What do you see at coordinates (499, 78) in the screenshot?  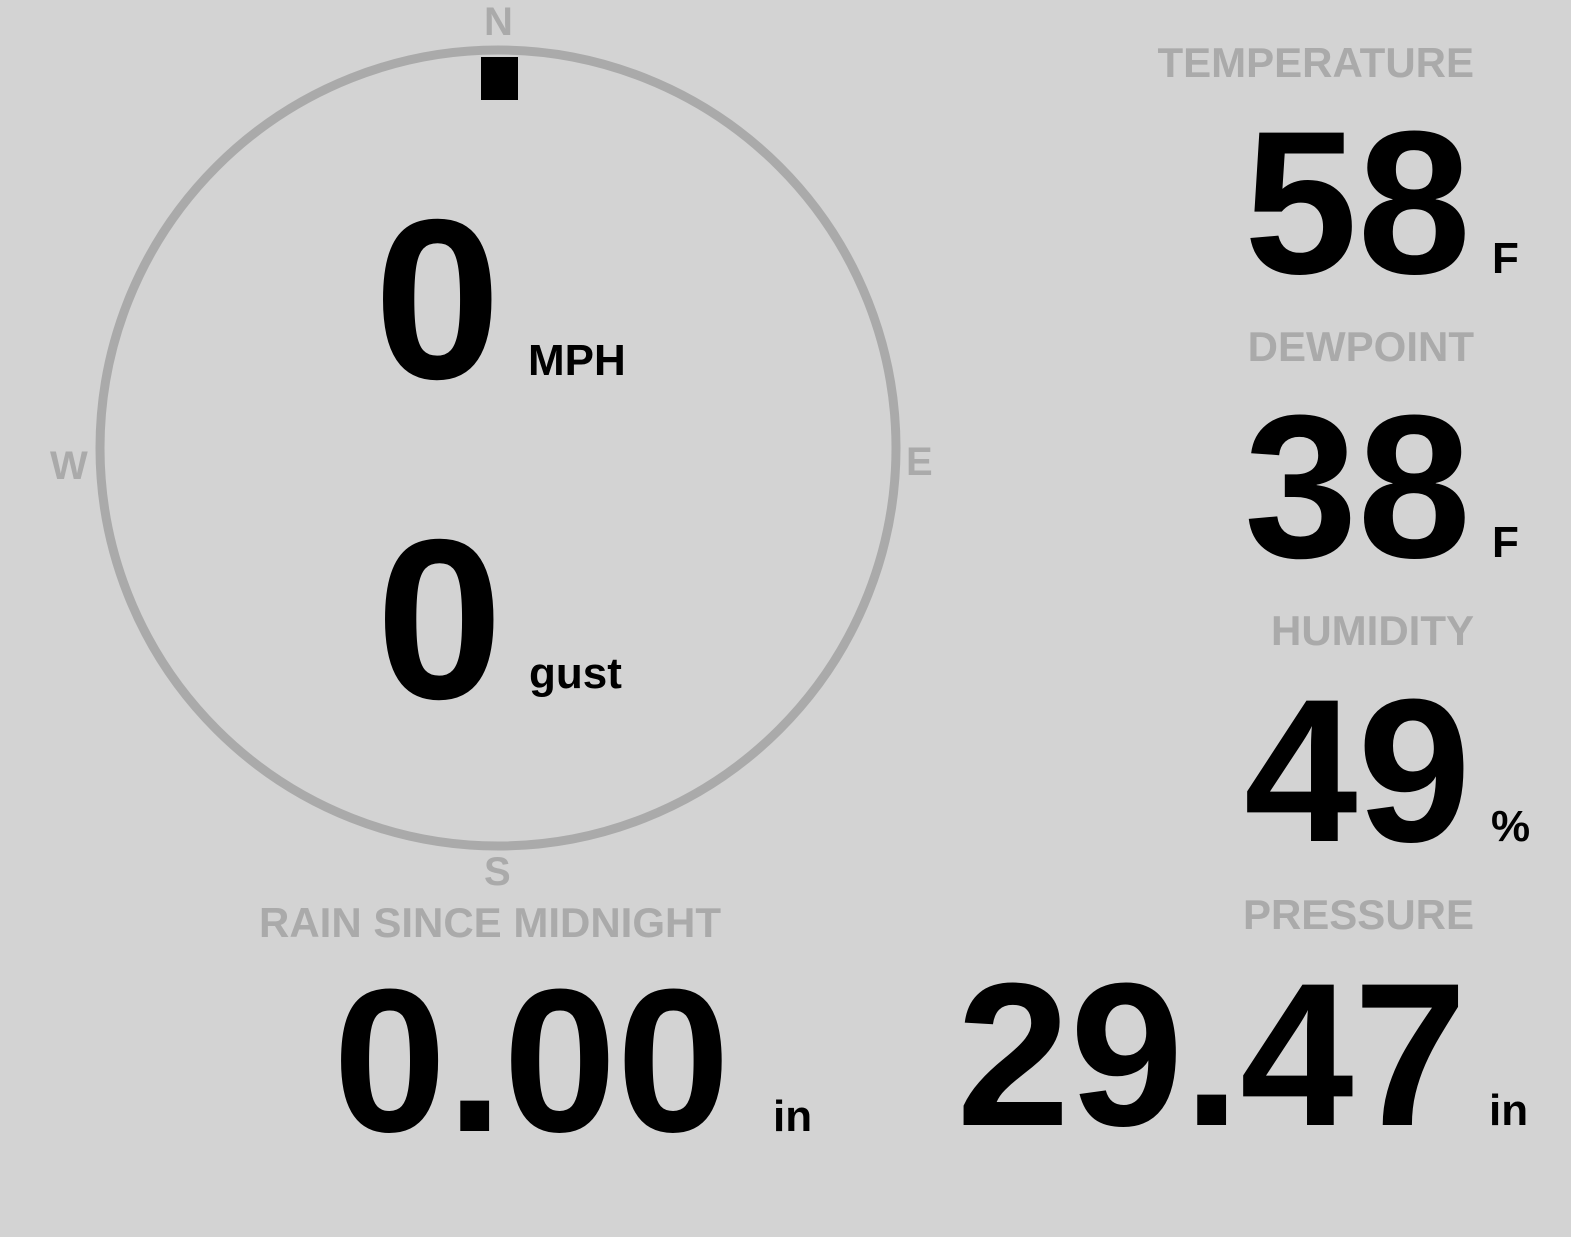 I see `wind-direction-needle` at bounding box center [499, 78].